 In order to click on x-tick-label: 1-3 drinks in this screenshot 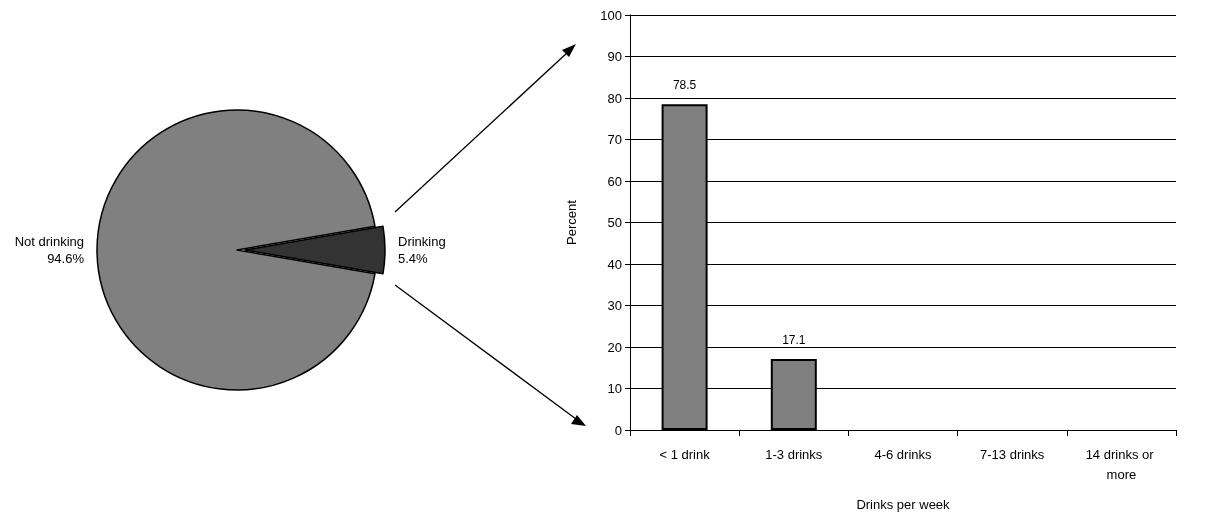, I will do `click(794, 454)`.